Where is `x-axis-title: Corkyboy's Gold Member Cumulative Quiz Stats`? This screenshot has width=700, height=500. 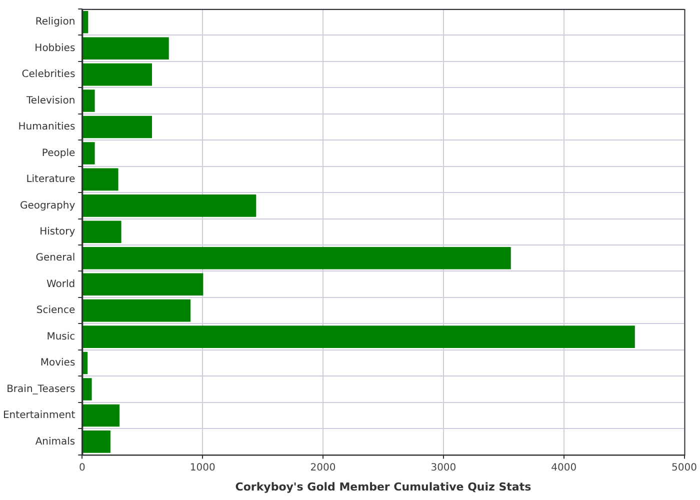
x-axis-title: Corkyboy's Gold Member Cumulative Quiz Stats is located at coordinates (383, 487).